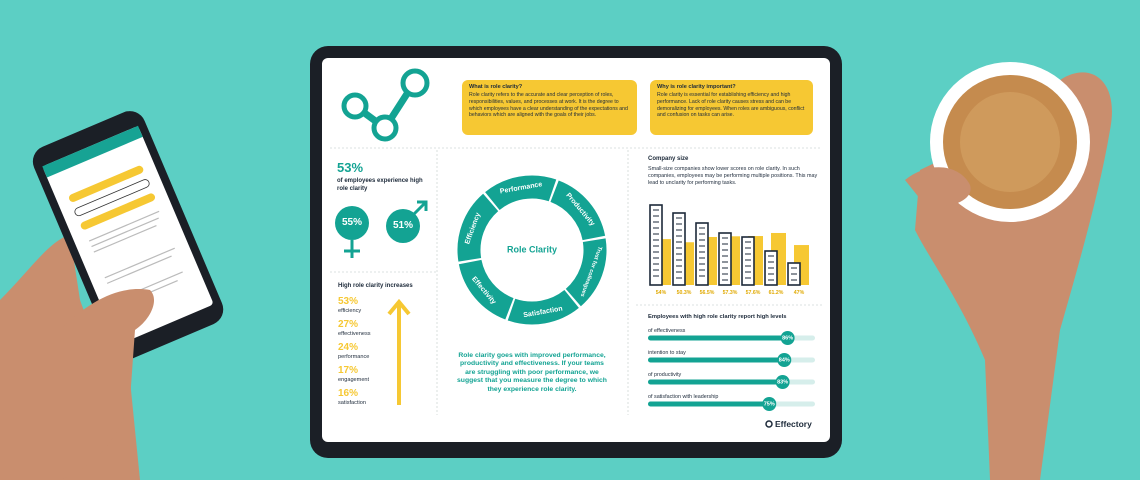 The image size is (1140, 480). I want to click on company-size-title: Company size, so click(668, 159).